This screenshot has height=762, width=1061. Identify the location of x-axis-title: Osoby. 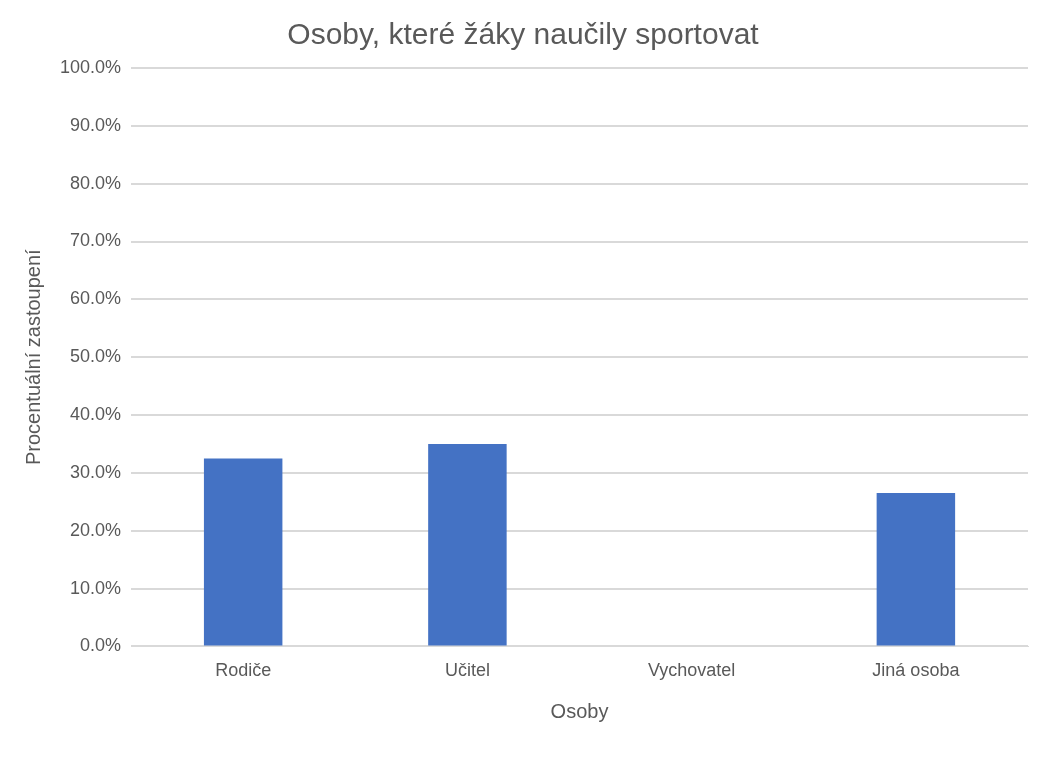
(579, 710).